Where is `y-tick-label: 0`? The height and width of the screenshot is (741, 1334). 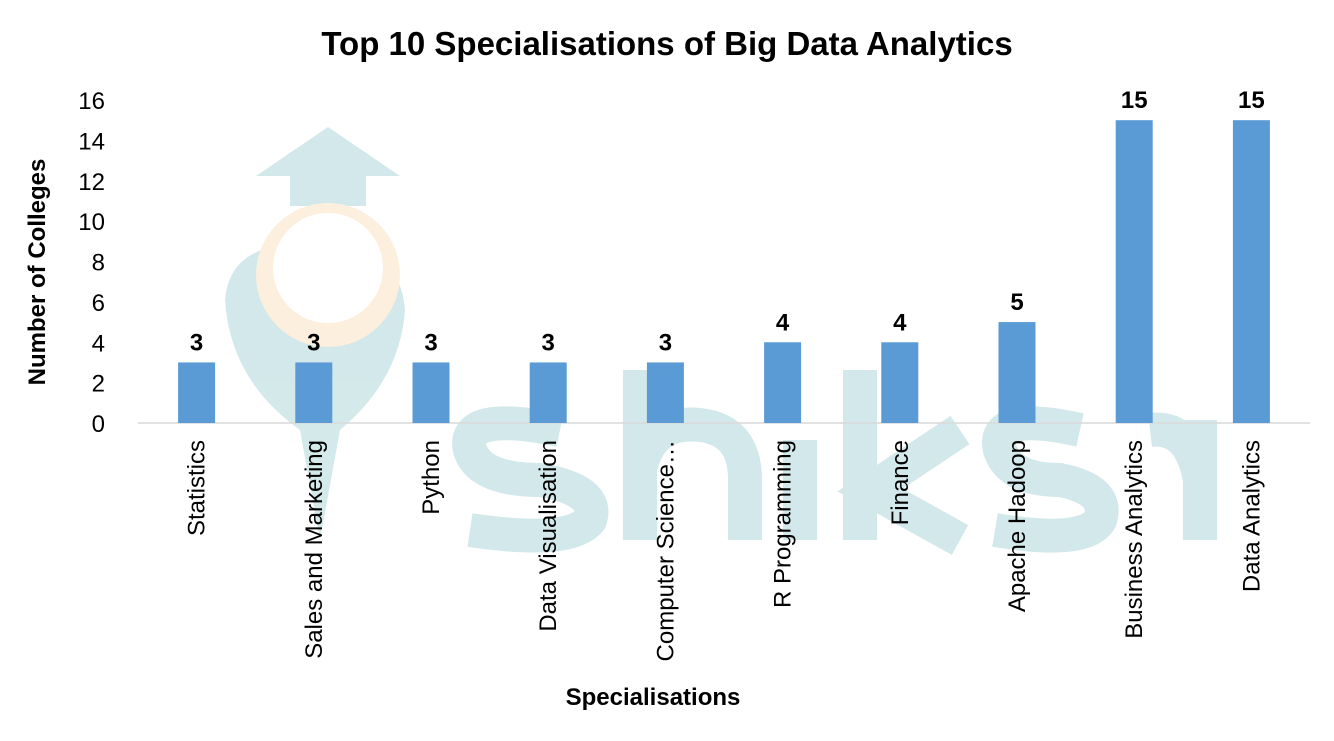
y-tick-label: 0 is located at coordinates (98, 424).